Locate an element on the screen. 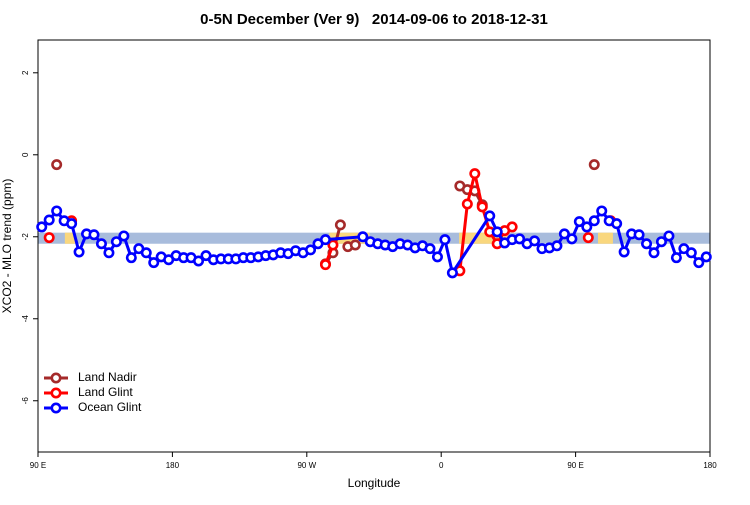 This screenshot has width=750, height=505. y-tick-label: 0 is located at coordinates (25, 154).